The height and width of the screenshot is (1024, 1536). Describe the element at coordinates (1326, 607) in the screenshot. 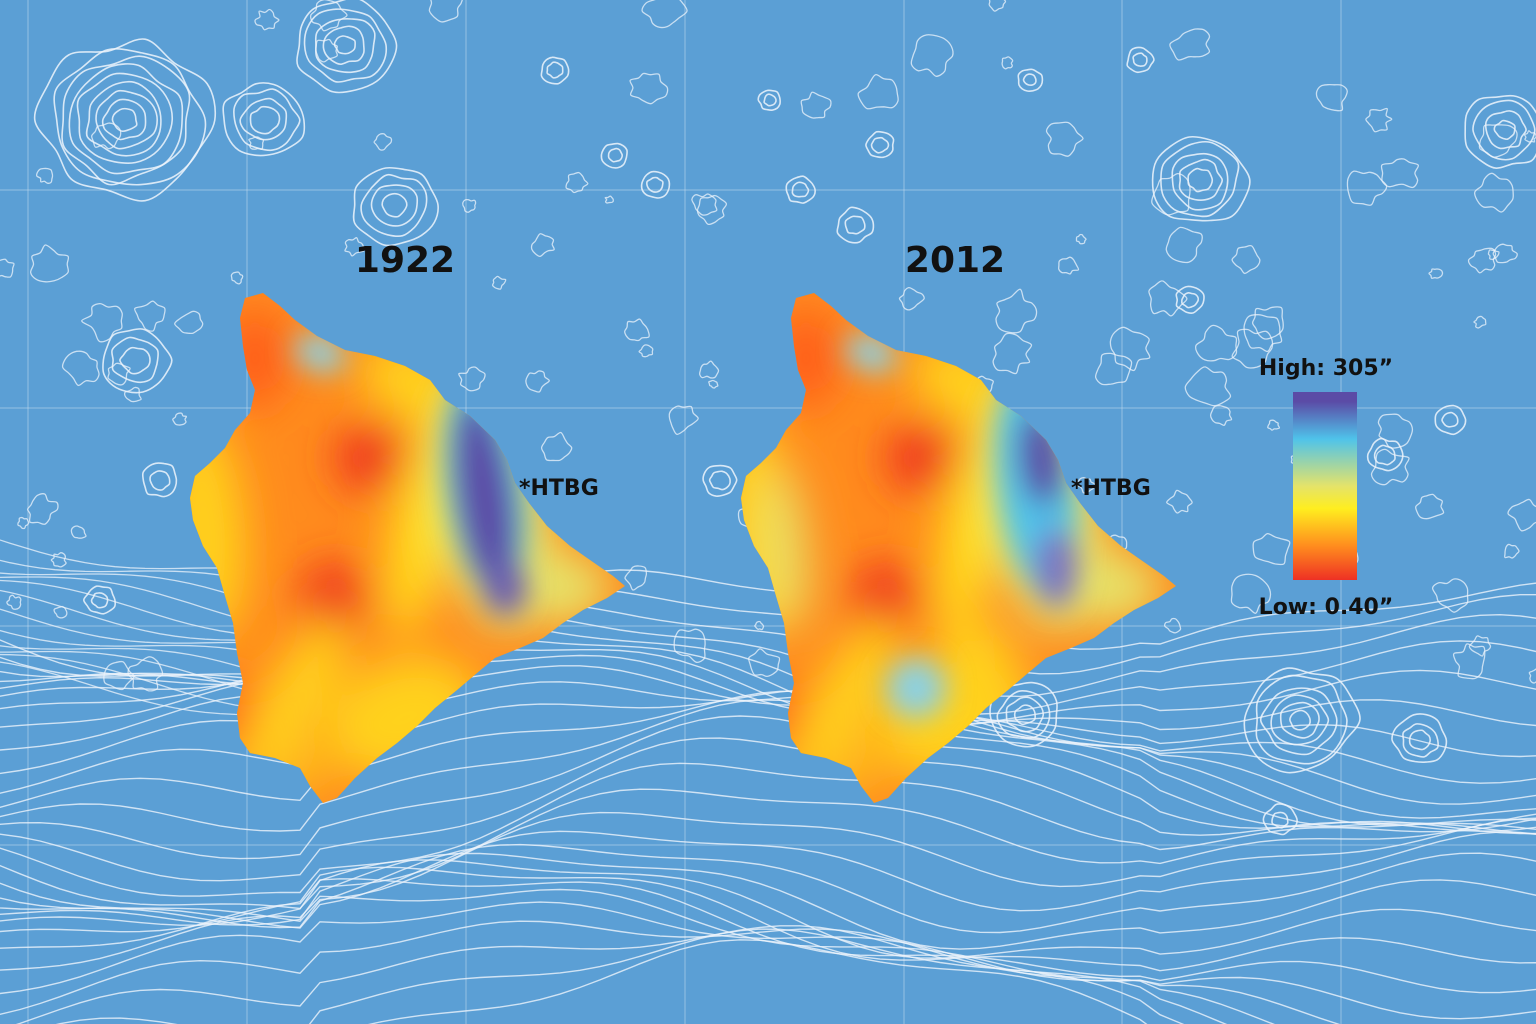

I see `legend-low-label: Low: 0.40”` at that location.